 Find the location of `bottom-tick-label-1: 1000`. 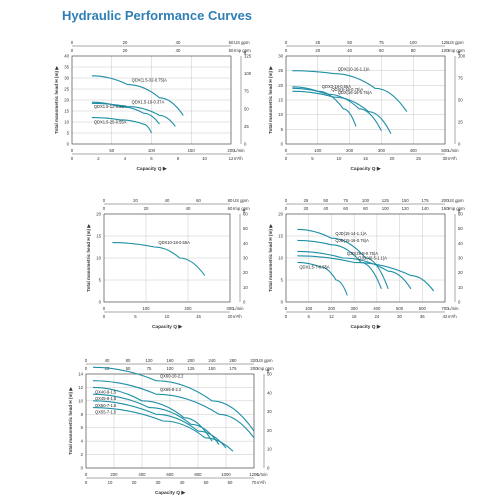

bottom-tick-label-1: 1000 is located at coordinates (226, 474).